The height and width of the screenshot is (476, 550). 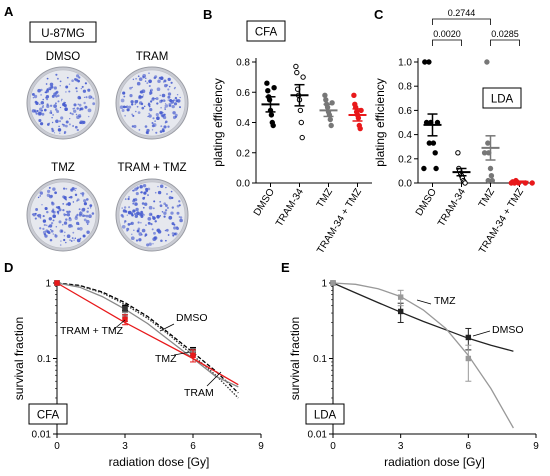 What do you see at coordinates (405, 159) in the screenshot?
I see `y-tick-label: 0.2` at bounding box center [405, 159].